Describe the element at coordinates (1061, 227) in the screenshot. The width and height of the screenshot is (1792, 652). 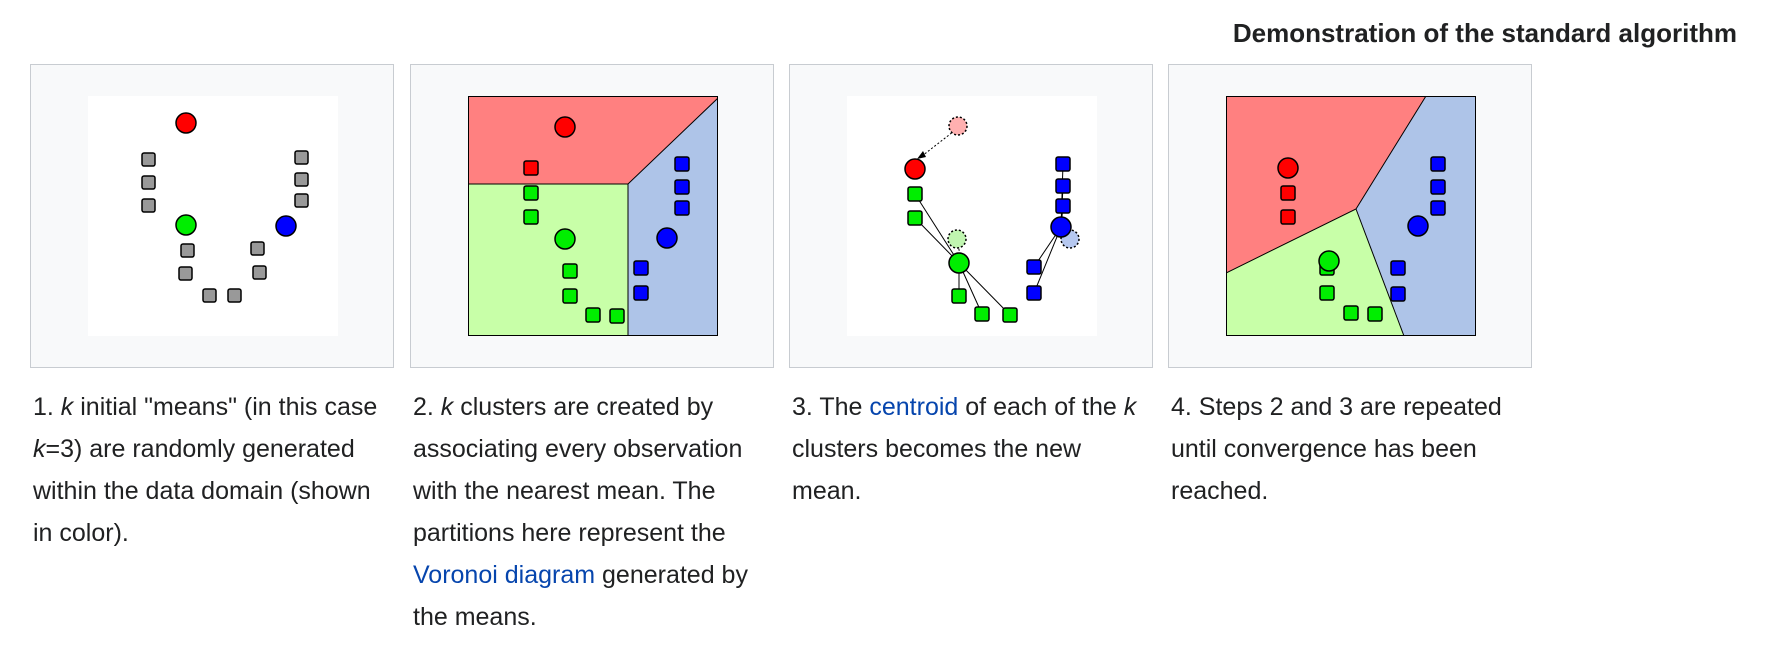
I see `new-mean-blue` at that location.